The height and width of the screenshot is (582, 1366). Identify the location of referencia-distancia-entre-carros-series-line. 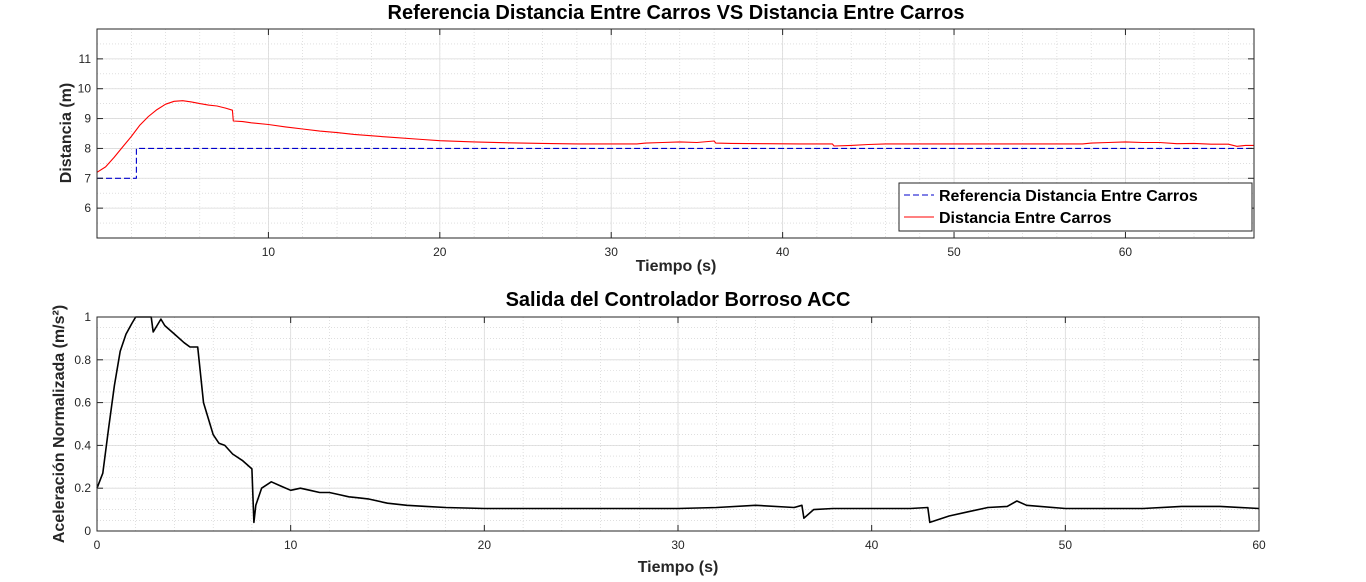
(675, 163).